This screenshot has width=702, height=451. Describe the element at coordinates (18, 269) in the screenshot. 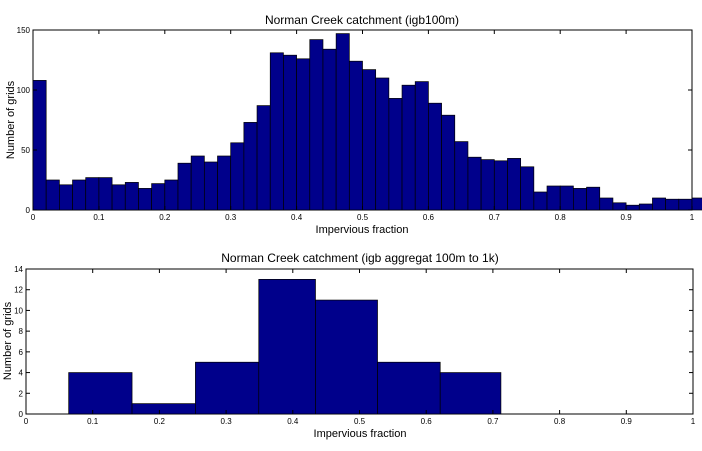

I see `y-tick-label: 14` at that location.